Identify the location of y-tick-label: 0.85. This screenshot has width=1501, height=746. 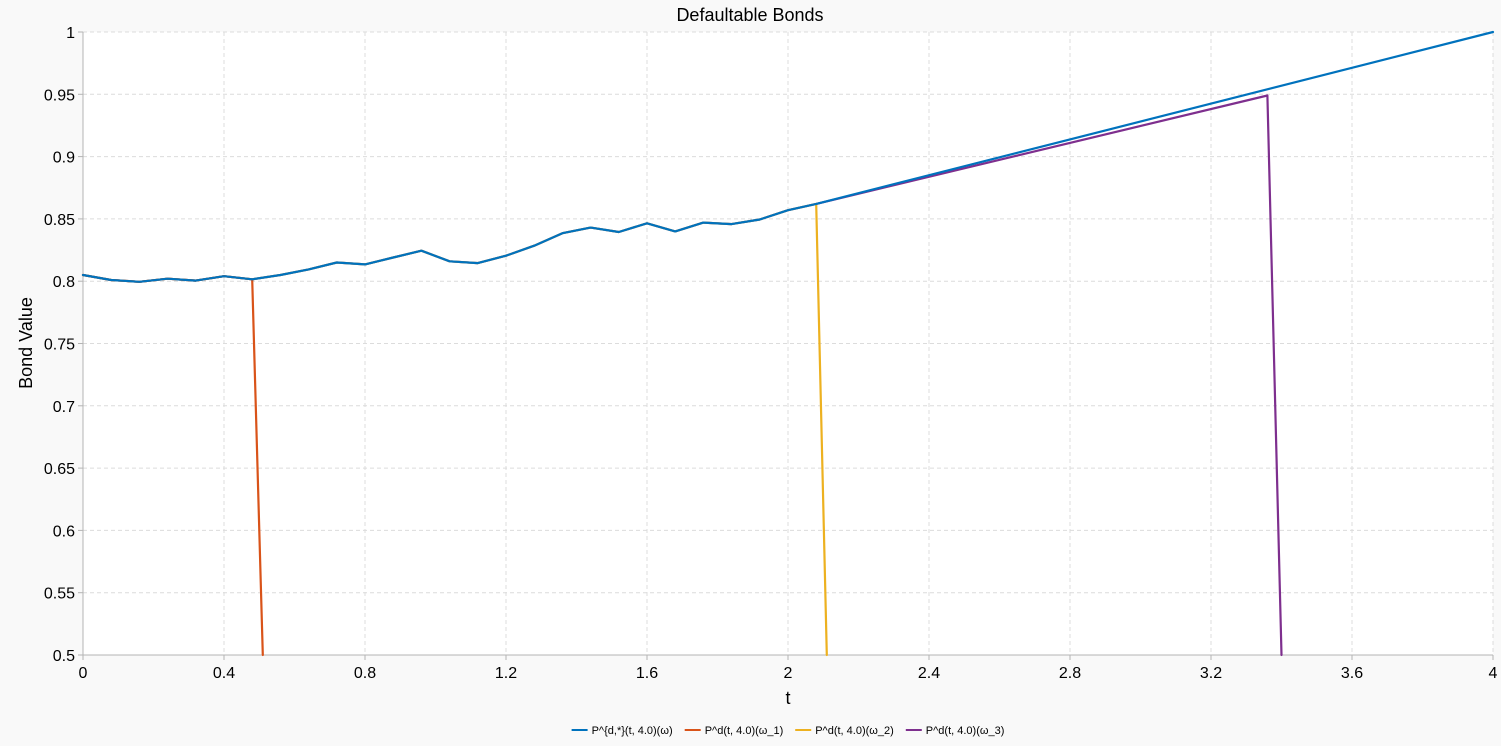
(59, 220).